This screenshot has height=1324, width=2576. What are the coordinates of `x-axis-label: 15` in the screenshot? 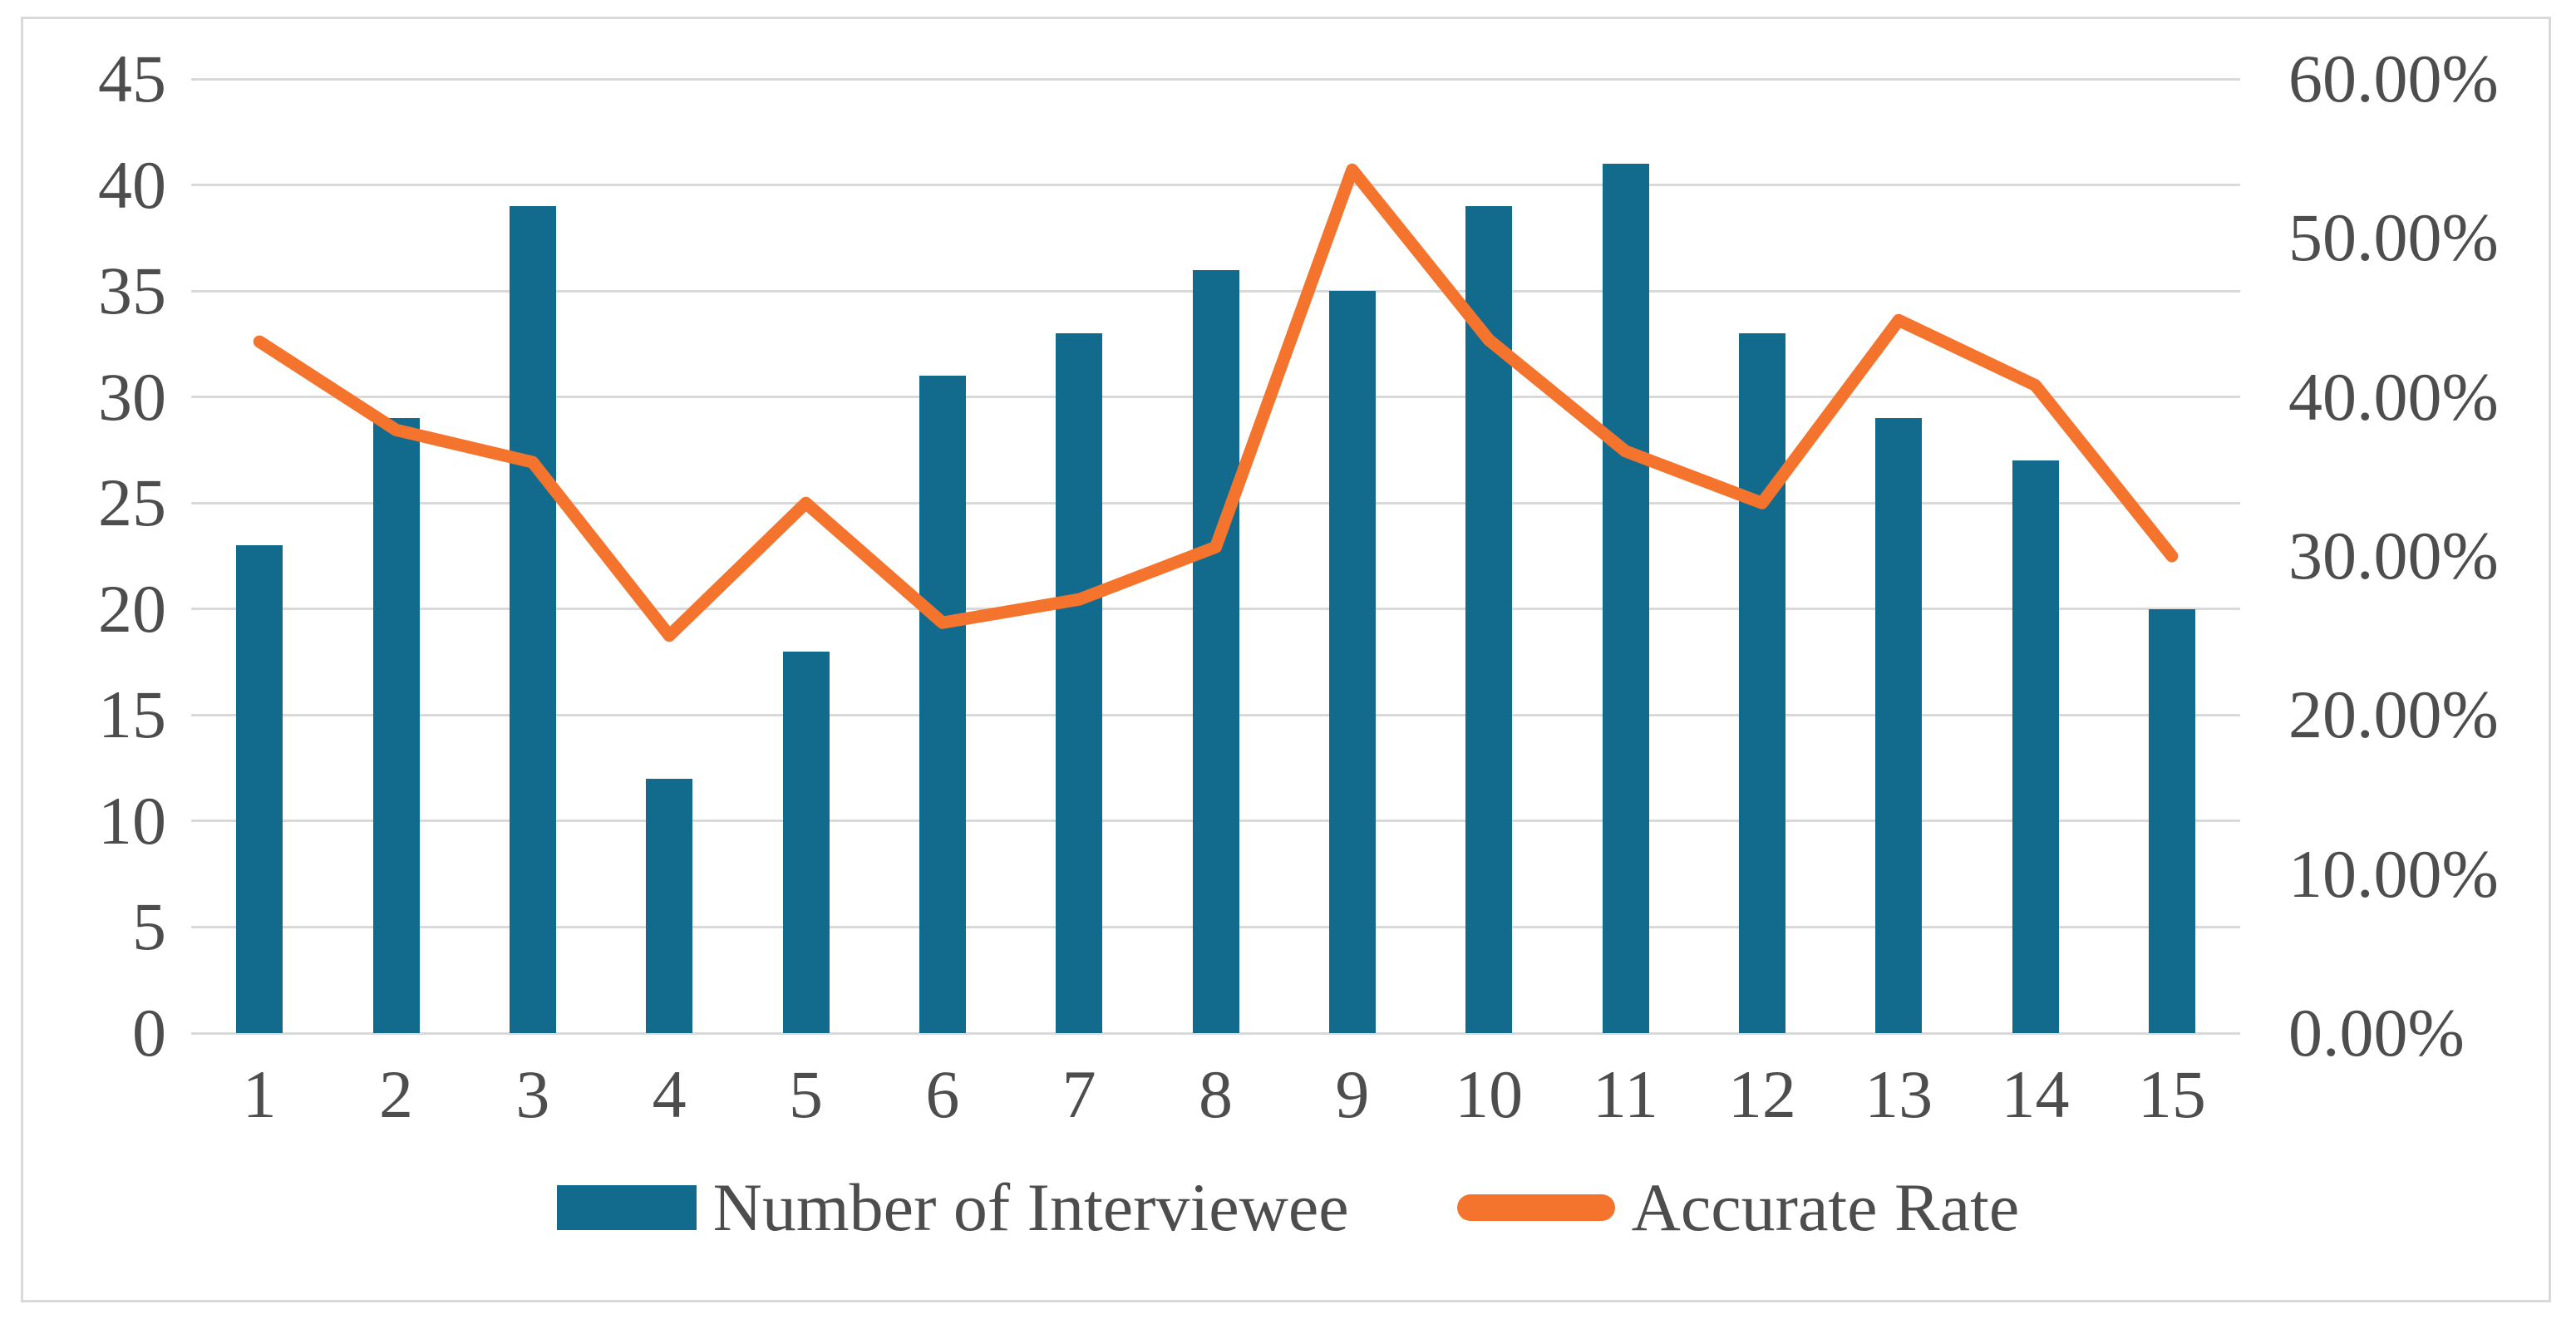 It's located at (2171, 1094).